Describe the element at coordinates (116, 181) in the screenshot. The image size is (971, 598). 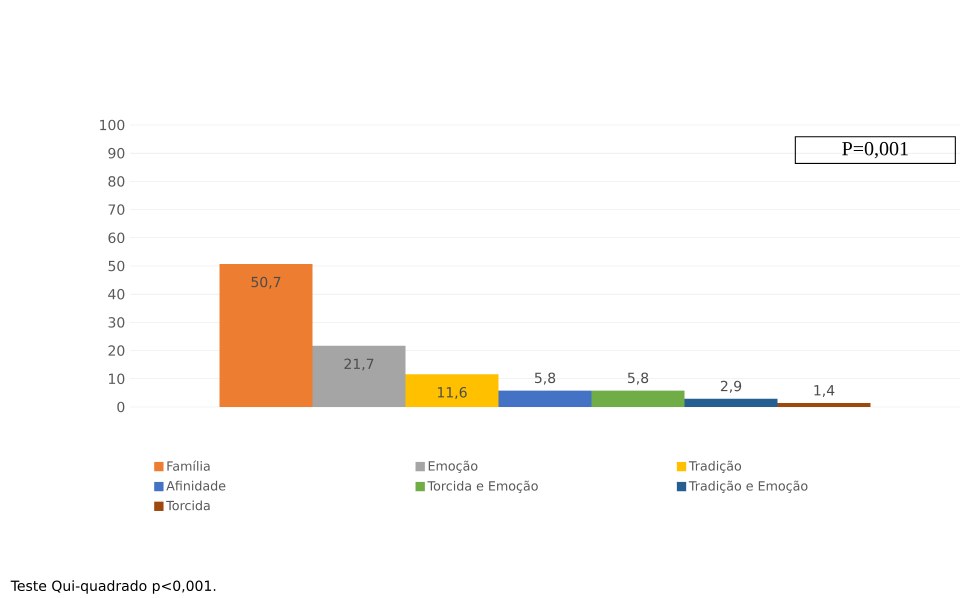
I see `y-tick-label: 80` at that location.